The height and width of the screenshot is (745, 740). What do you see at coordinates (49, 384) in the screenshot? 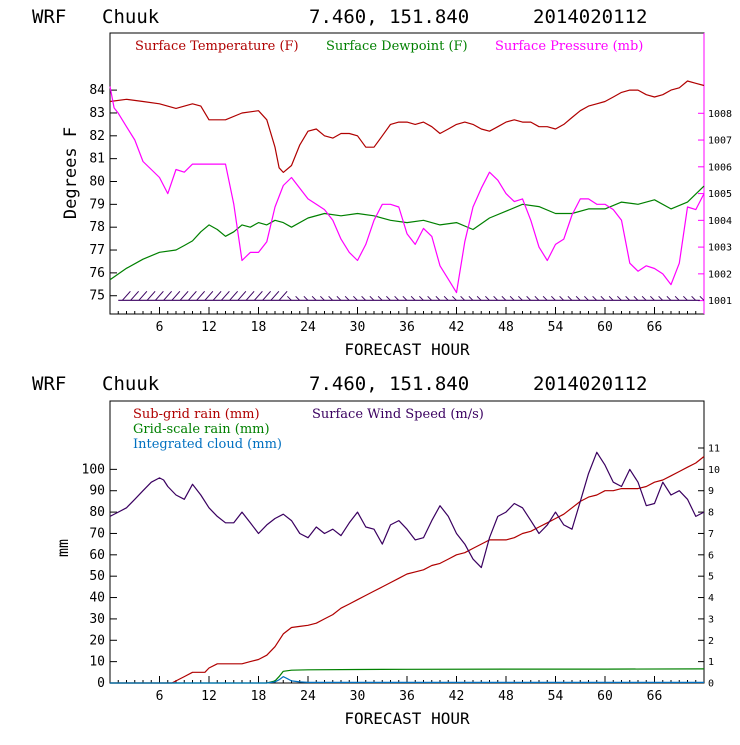
I see `header-model: WRF` at bounding box center [49, 384].